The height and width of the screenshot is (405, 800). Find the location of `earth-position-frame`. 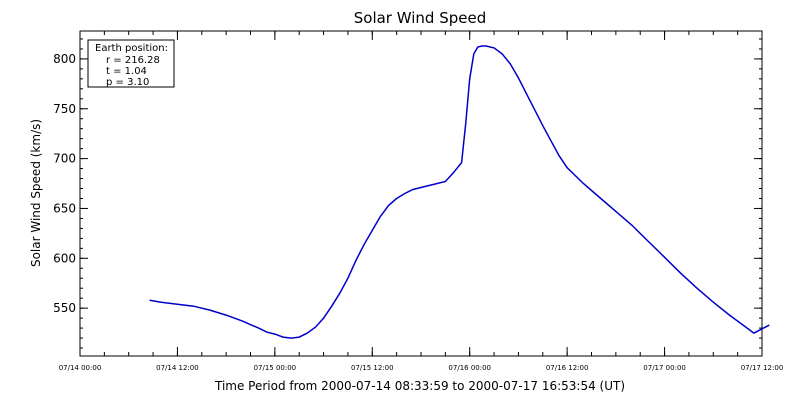

earth-position-frame is located at coordinates (131, 63).